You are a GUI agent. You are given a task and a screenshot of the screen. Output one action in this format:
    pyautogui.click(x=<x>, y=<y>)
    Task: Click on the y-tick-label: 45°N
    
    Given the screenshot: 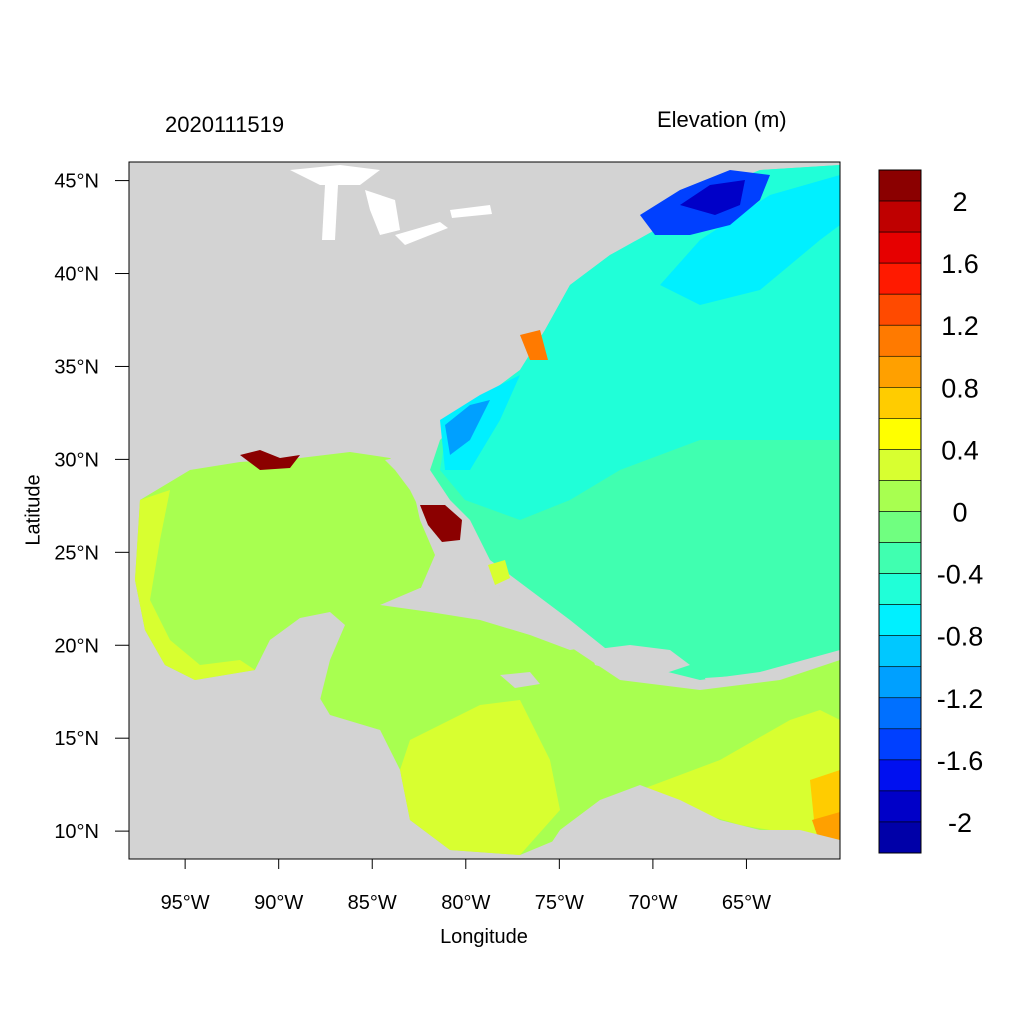 What is the action you would take?
    pyautogui.click(x=76, y=182)
    